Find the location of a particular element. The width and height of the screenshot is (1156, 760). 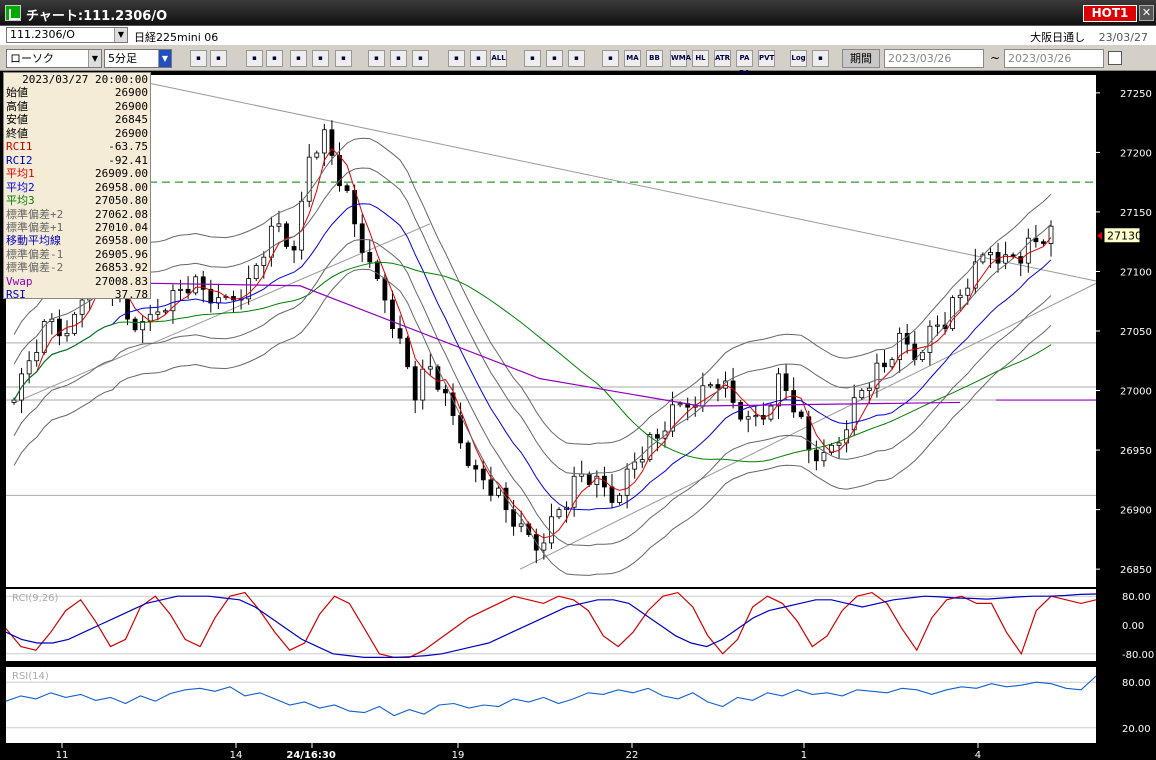

log-icon: Log is located at coordinates (798, 58).